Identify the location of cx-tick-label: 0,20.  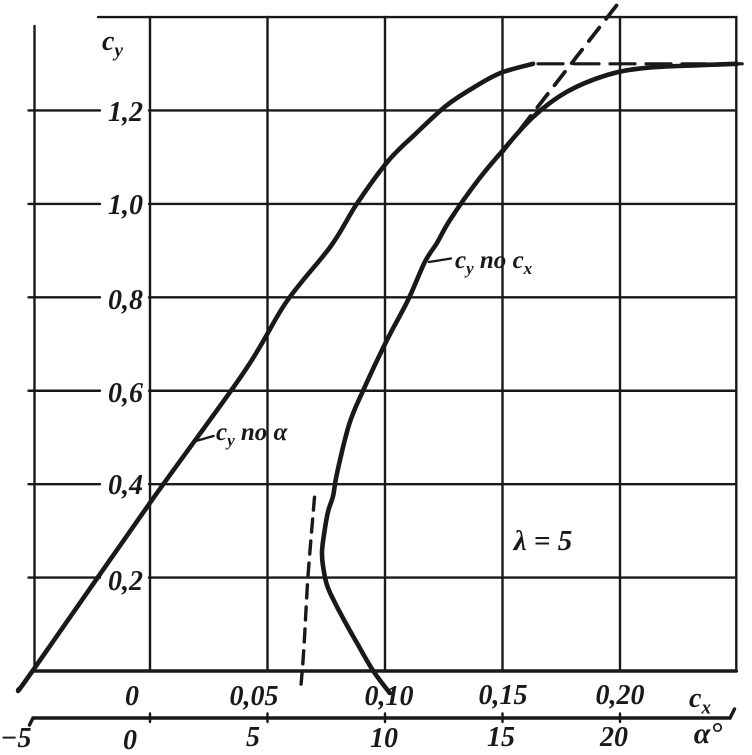
(620, 695).